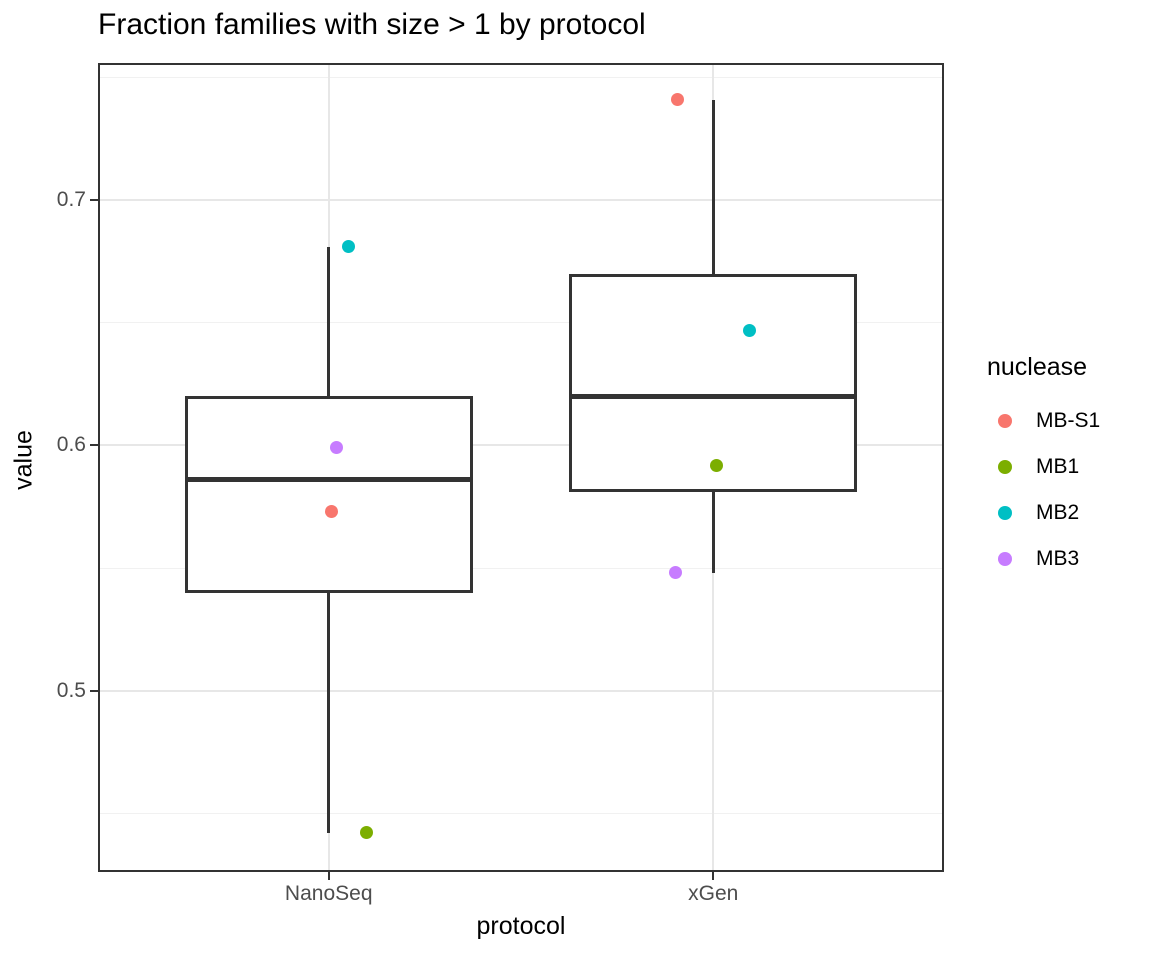 This screenshot has width=1152, height=960. What do you see at coordinates (329, 712) in the screenshot?
I see `whisker-lower-NanoSeq` at bounding box center [329, 712].